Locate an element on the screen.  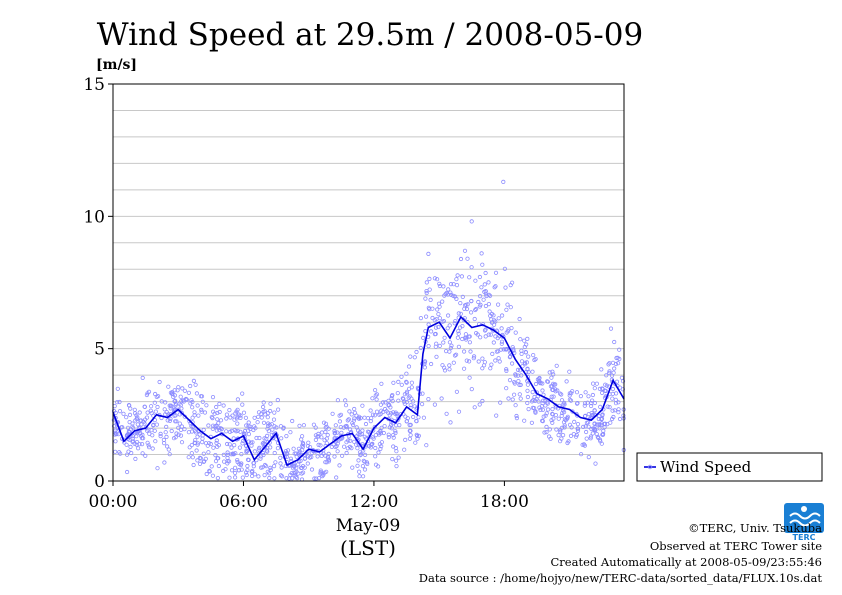
y-tick-label: 5 is located at coordinates (99, 350).